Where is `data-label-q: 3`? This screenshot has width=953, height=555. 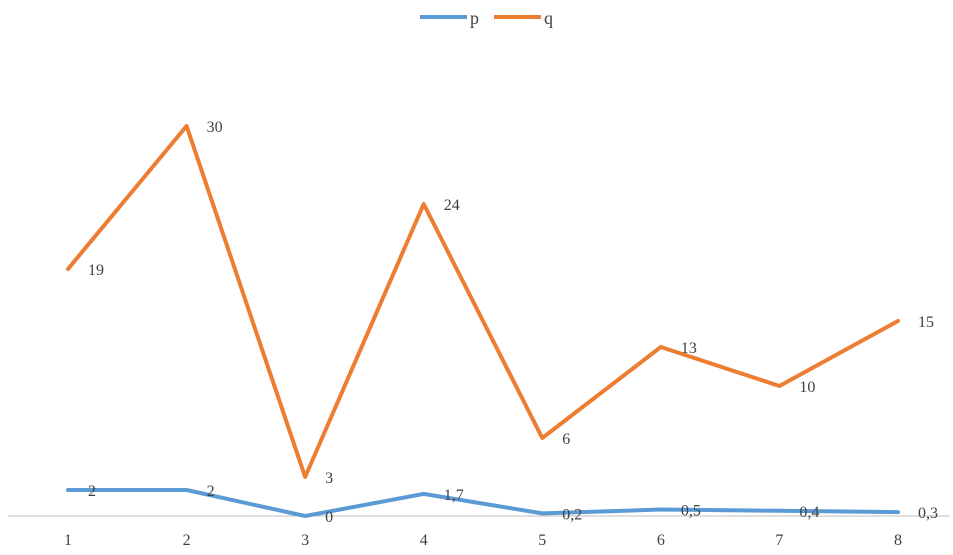
data-label-q: 3 is located at coordinates (329, 478).